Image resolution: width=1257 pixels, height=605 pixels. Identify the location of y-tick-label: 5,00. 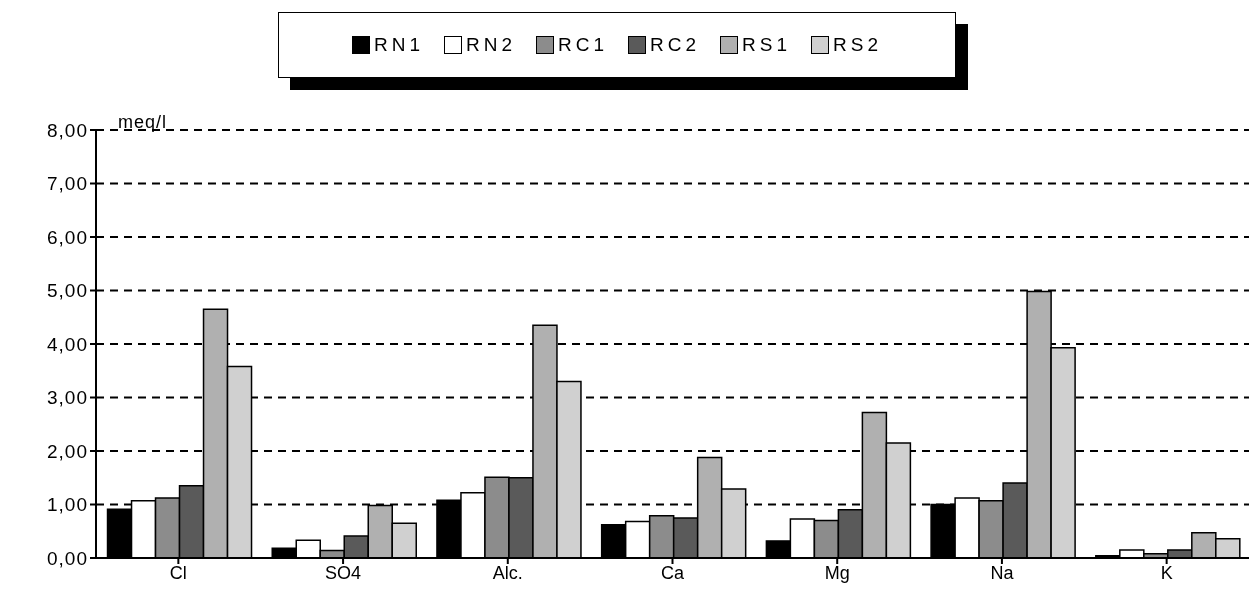
(67, 291).